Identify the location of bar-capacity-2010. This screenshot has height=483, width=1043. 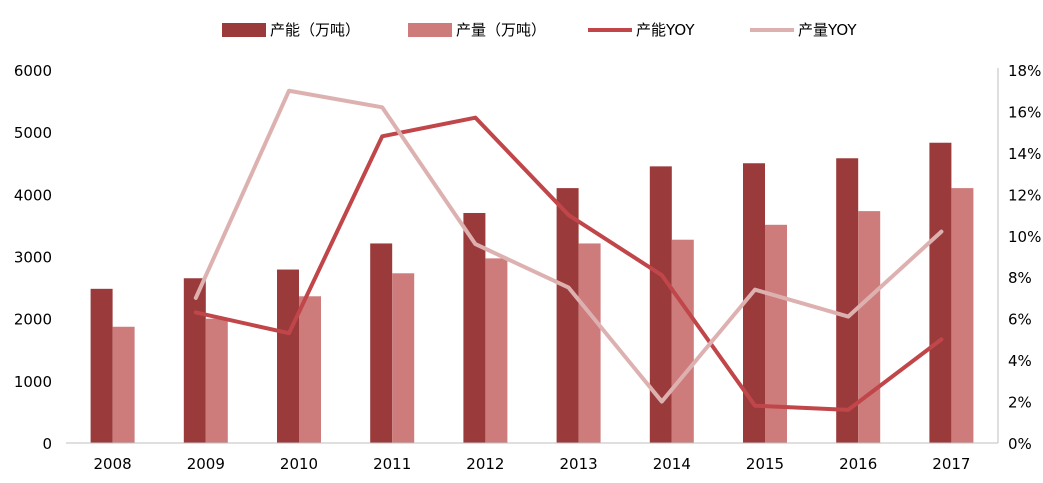
(288, 356).